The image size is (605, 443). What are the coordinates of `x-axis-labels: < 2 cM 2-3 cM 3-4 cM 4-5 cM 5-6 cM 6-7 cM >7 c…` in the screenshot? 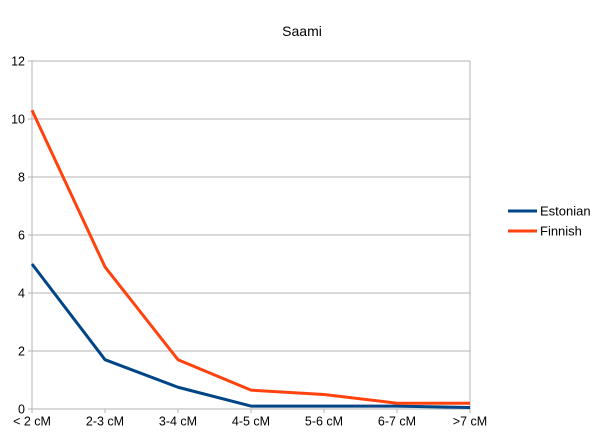 It's located at (250, 419).